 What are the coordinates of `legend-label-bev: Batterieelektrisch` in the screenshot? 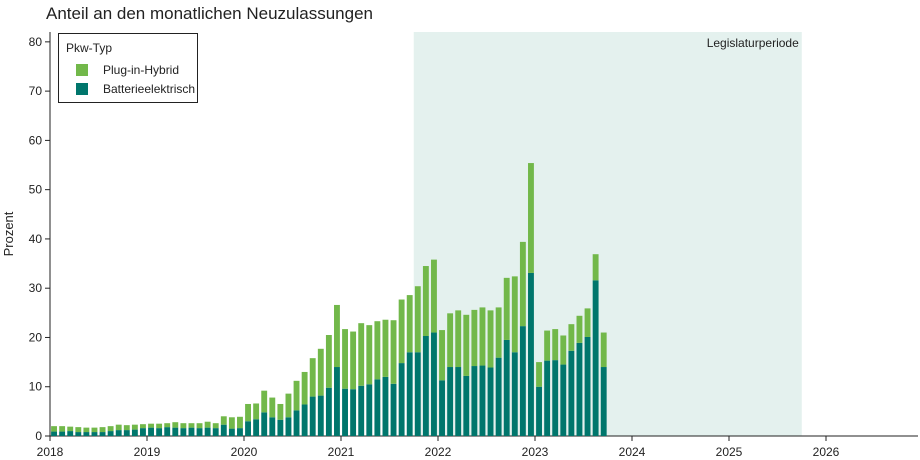 It's located at (149, 89).